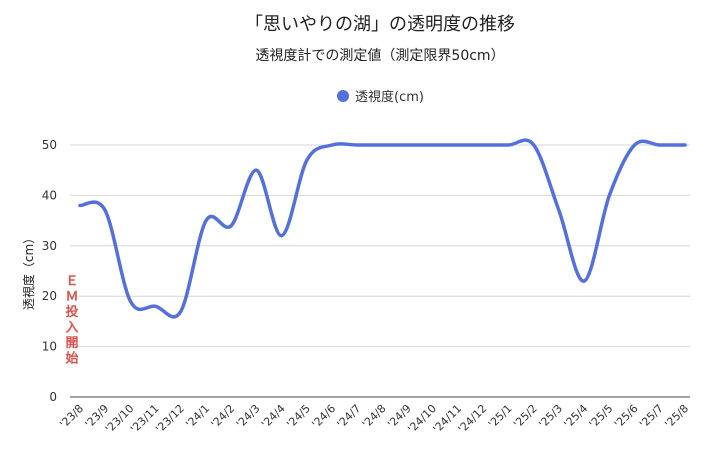  I want to click on annotation-char: 入, so click(71, 328).